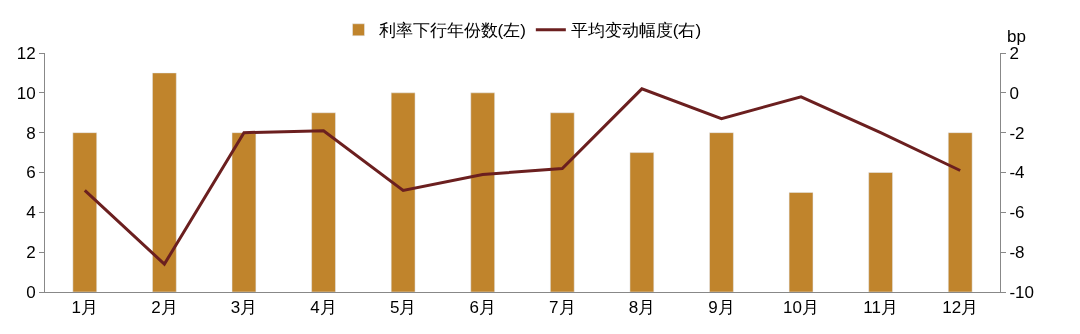 The image size is (1080, 334). What do you see at coordinates (636, 31) in the screenshot?
I see `legend-label: 平均变动幅度(右)` at bounding box center [636, 31].